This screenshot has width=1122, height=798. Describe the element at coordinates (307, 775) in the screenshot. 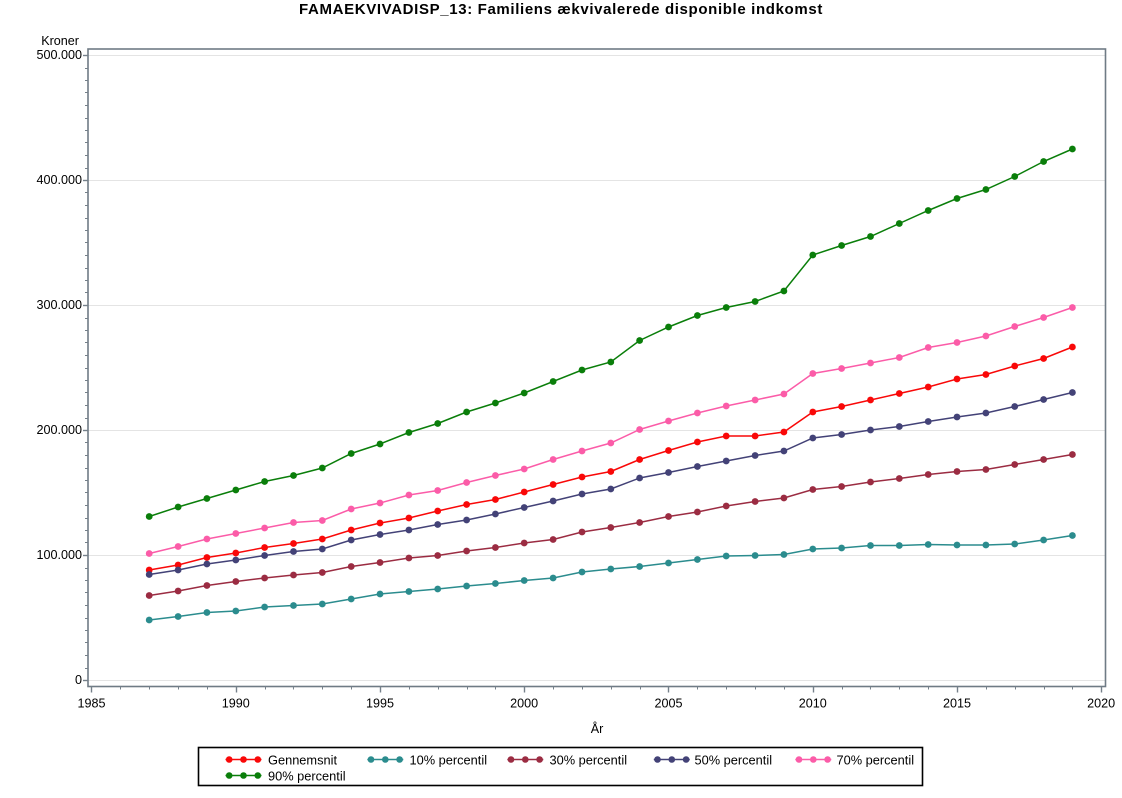

I see `svg-text: 90% percentil` at that location.